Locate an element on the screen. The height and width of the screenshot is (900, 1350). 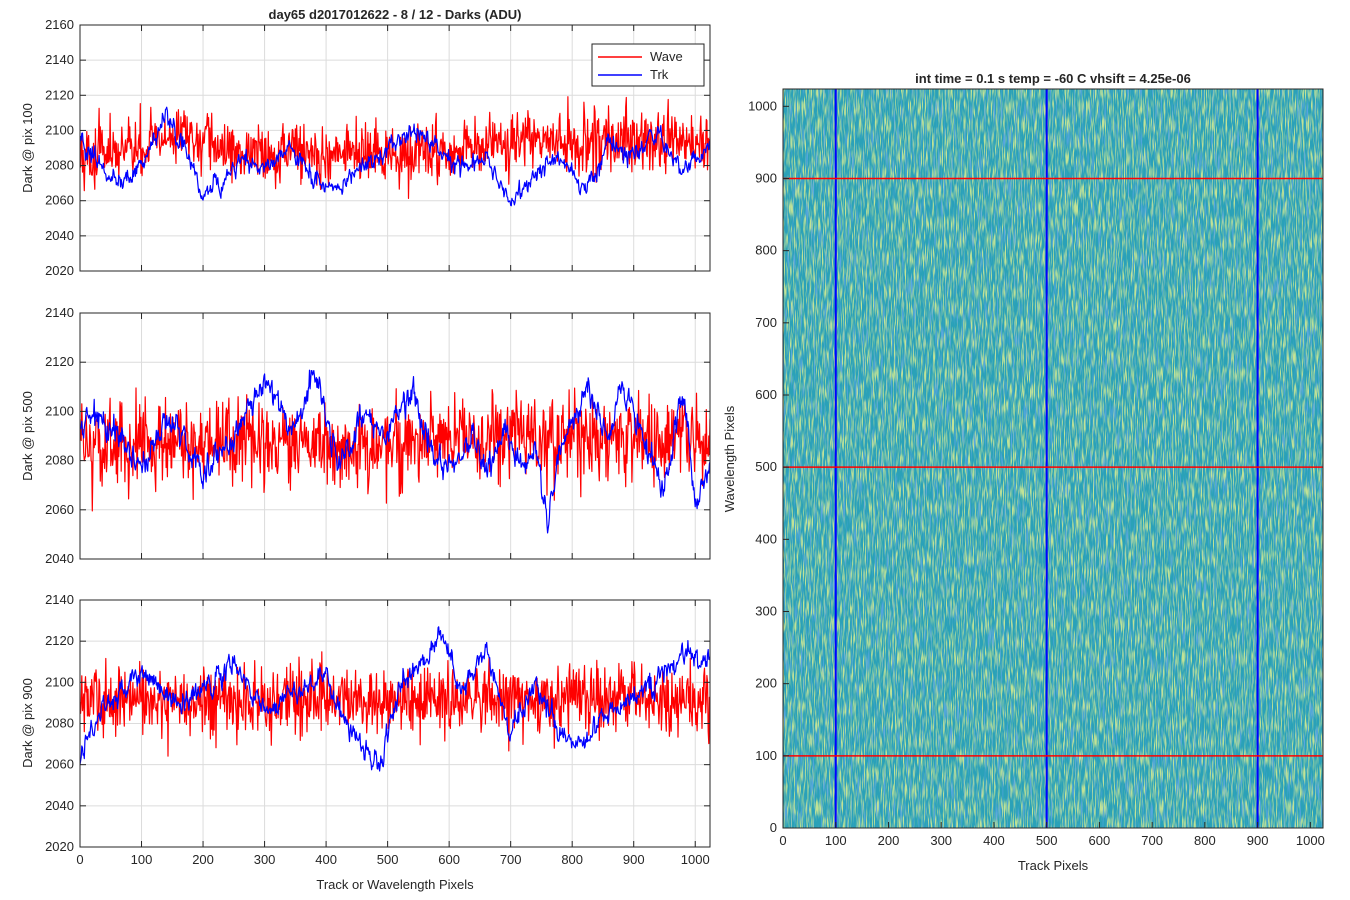
ticks: 2040 2060 2080 2100 2120 2140 is located at coordinates (377, 435).